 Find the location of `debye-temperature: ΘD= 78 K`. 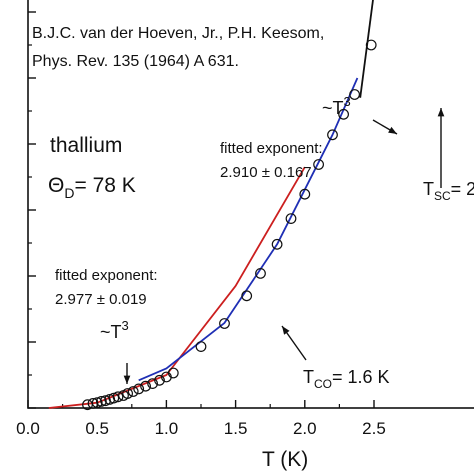

debye-temperature: ΘD= 78 K is located at coordinates (92, 187).